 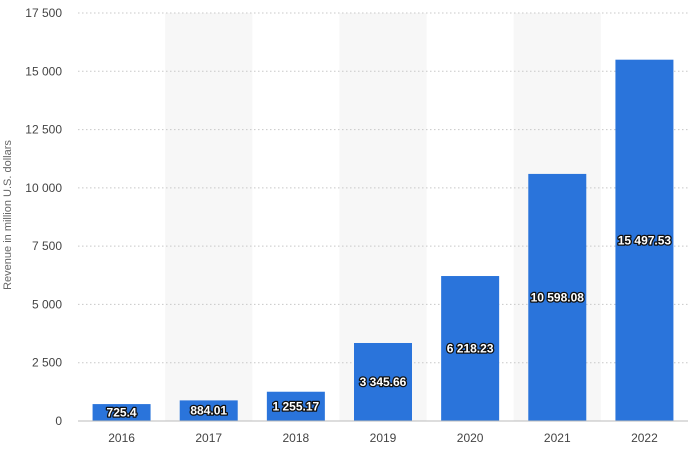 I want to click on bar-2016, so click(x=121, y=412).